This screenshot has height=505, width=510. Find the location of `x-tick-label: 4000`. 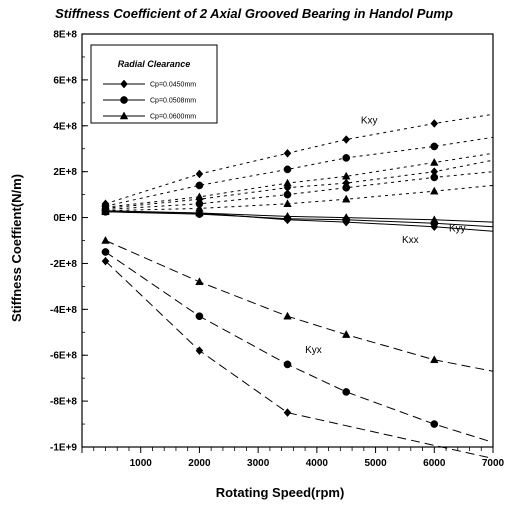

x-tick-label: 4000 is located at coordinates (317, 463).